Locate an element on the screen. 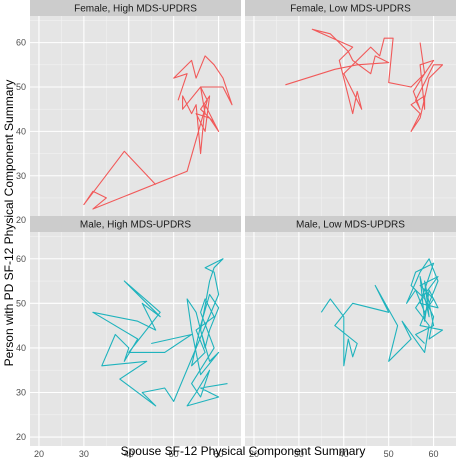  facet-strip-title: Female, Low MDS-UPDRS is located at coordinates (350, 9).